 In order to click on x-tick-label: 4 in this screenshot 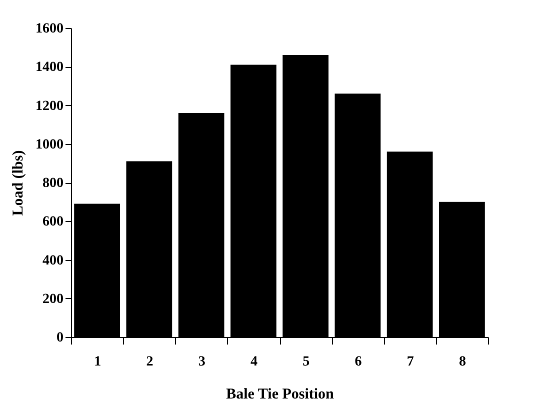, I will do `click(254, 362)`.